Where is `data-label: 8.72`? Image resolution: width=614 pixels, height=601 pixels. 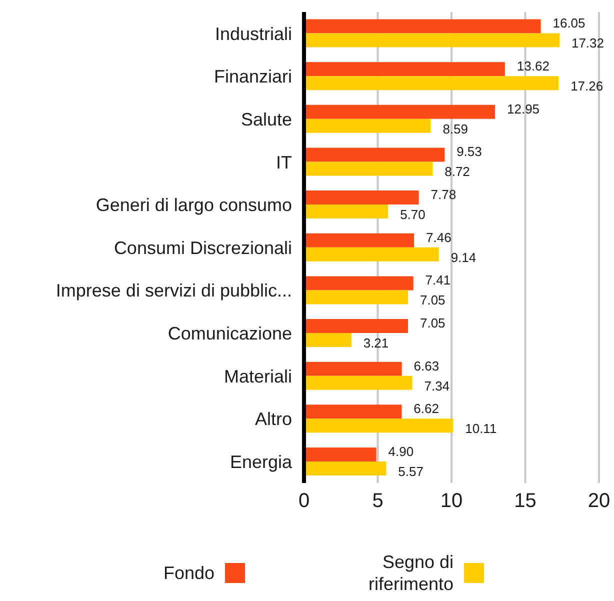
data-label: 8.72 is located at coordinates (457, 172).